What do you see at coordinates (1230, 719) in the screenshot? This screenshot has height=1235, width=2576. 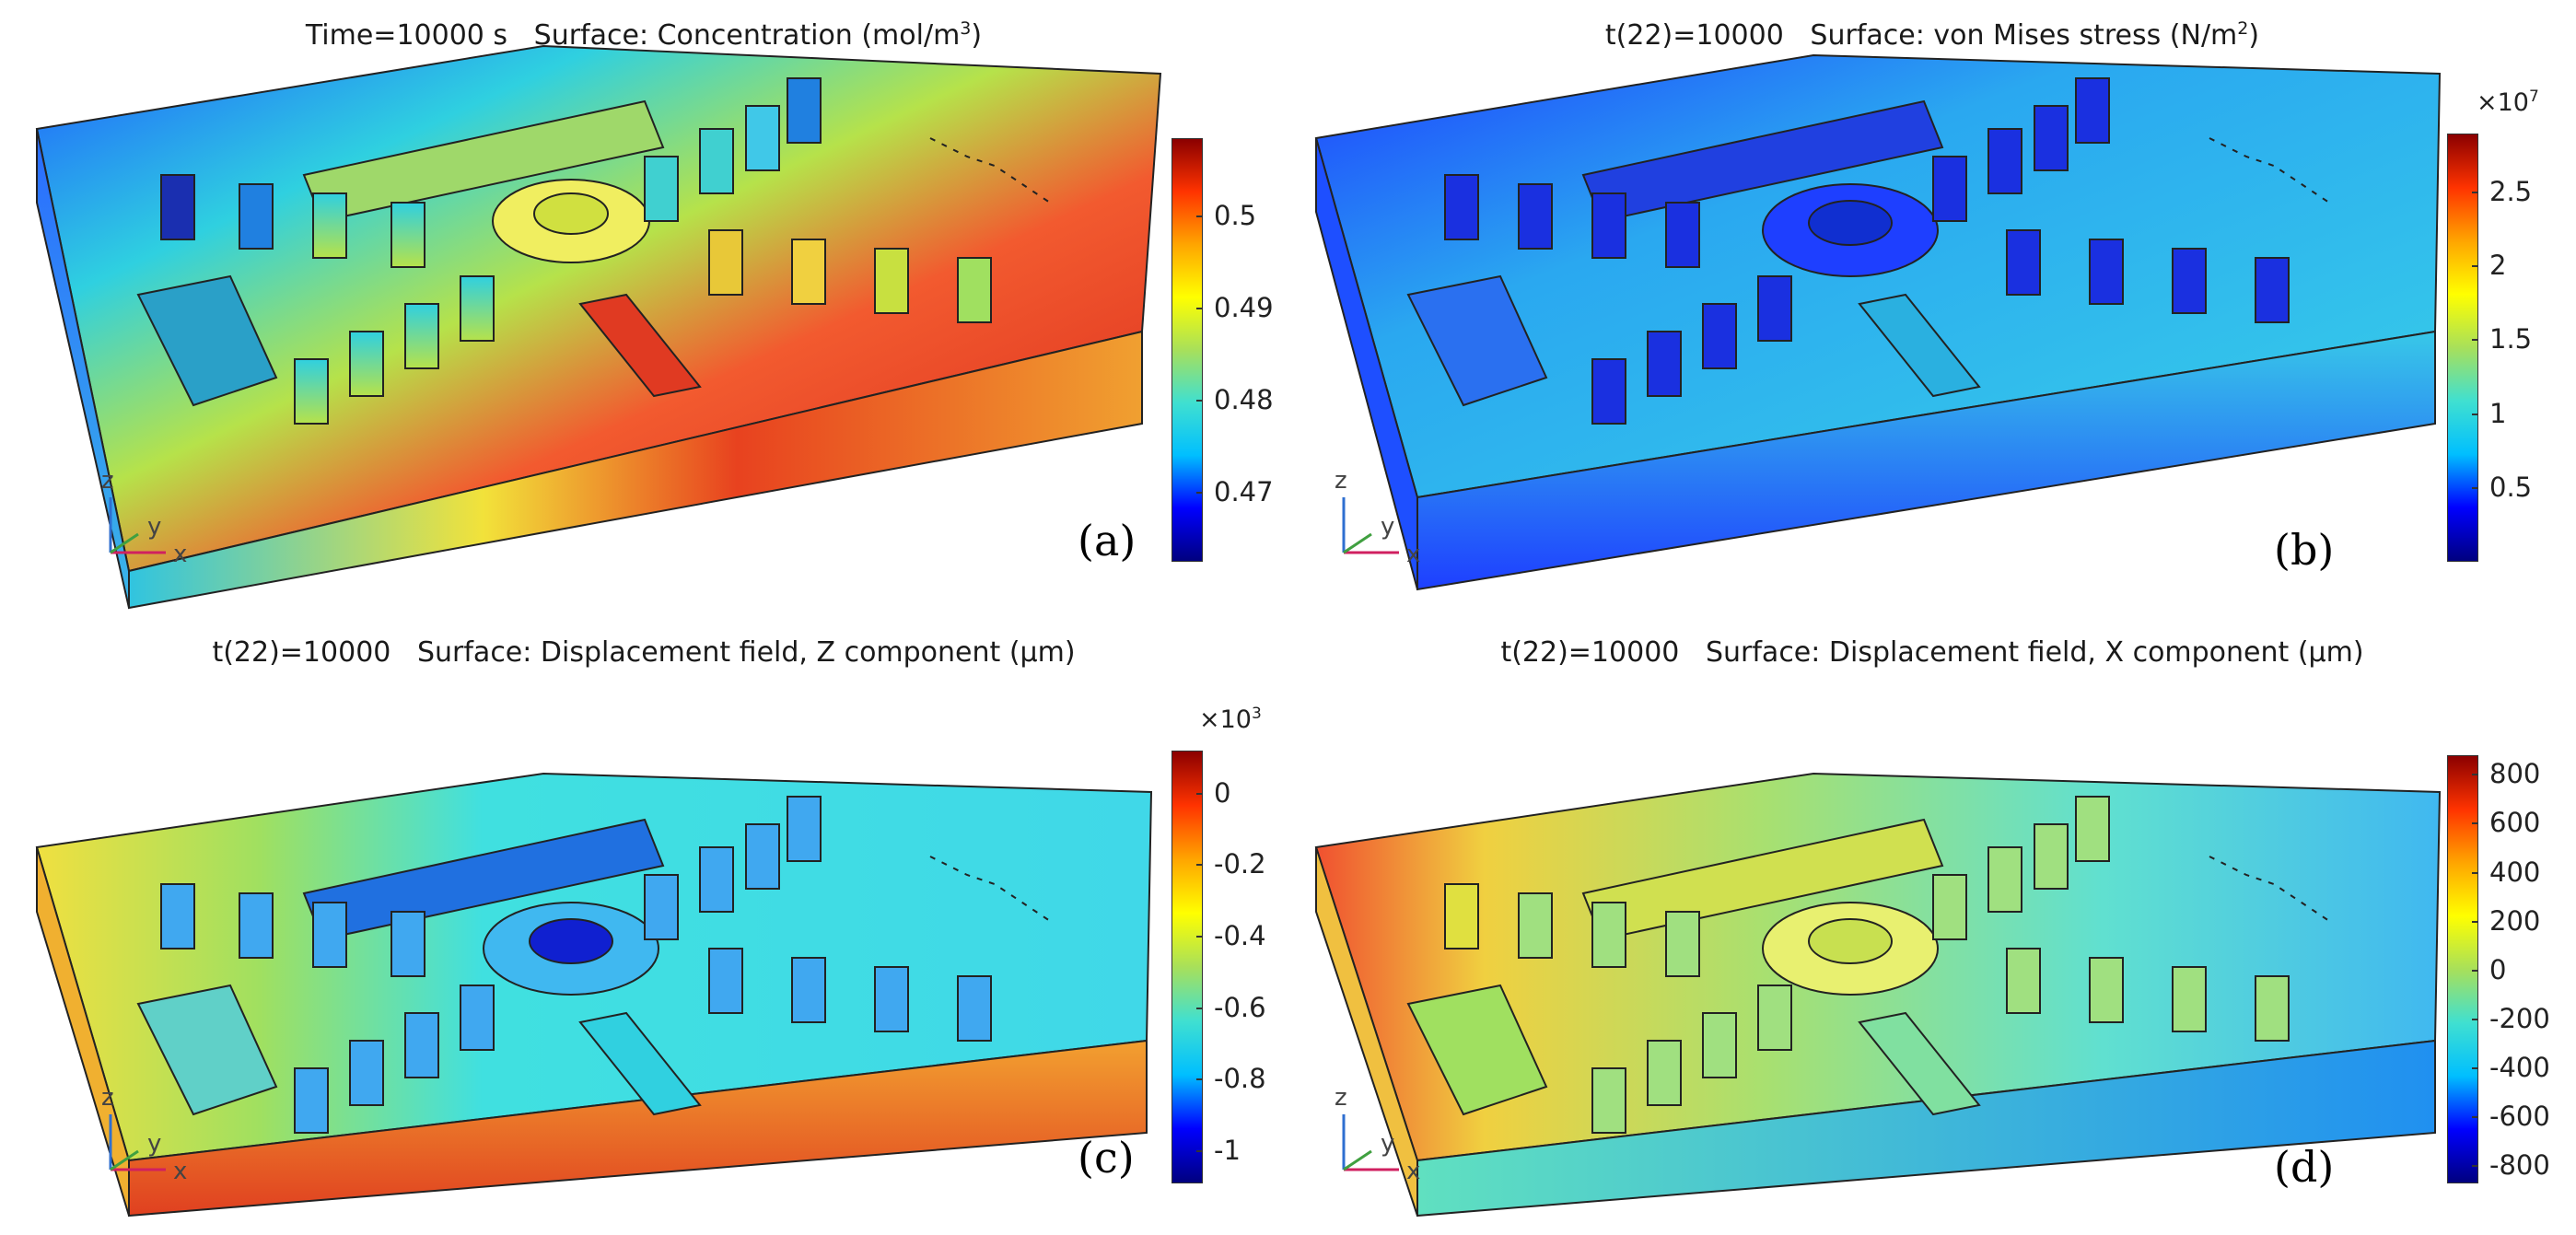 I see `colorbar-multiplier: ×103` at bounding box center [1230, 719].